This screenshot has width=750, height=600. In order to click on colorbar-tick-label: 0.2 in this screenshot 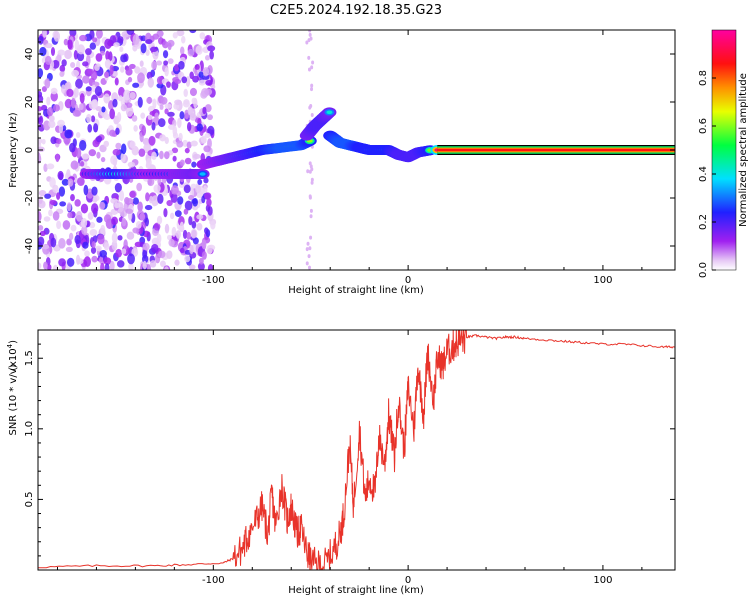, I will do `click(703, 222)`.